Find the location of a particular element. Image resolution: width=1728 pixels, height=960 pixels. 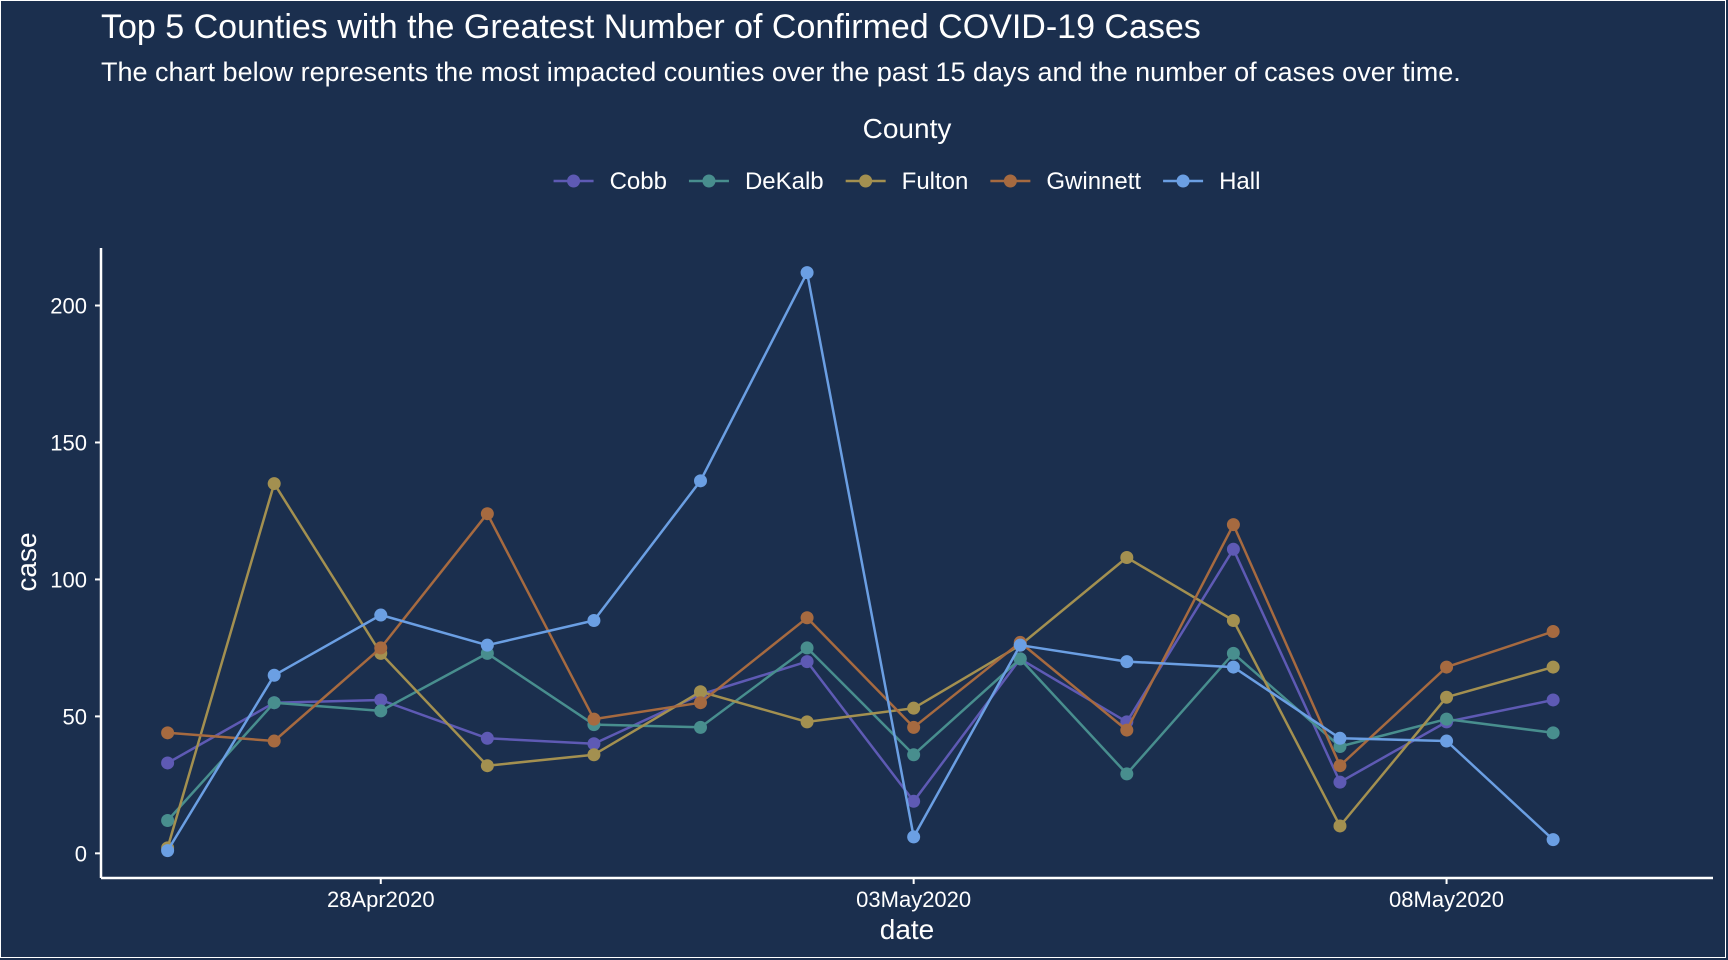

x-tick-label: 28Apr2020 is located at coordinates (381, 899).